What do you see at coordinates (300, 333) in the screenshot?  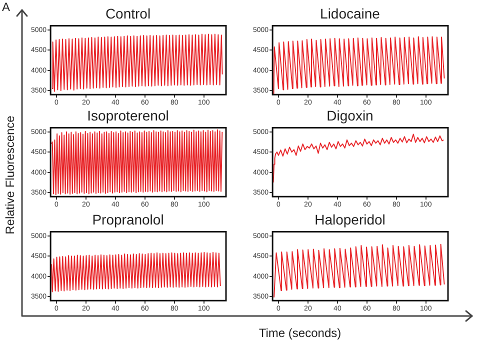 I see `x-axis-title: Time (seconds)` at bounding box center [300, 333].